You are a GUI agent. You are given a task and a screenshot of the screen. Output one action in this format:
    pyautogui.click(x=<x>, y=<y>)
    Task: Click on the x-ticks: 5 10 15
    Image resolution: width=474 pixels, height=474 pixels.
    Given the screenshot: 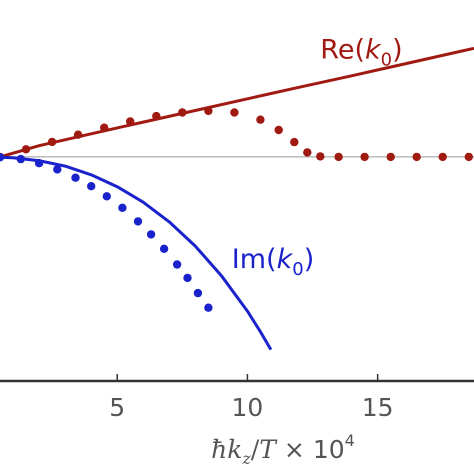 What is the action you would take?
    pyautogui.click(x=251, y=398)
    